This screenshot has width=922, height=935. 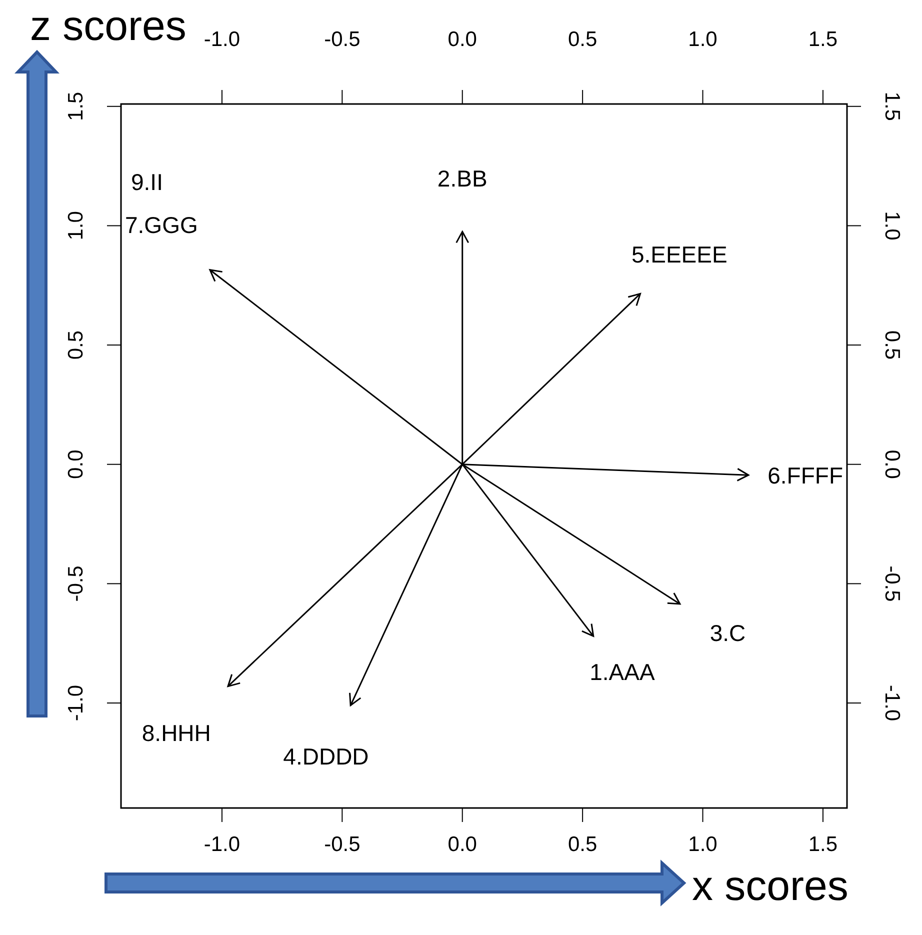 What do you see at coordinates (728, 633) in the screenshot?
I see `series-label: 3.C` at bounding box center [728, 633].